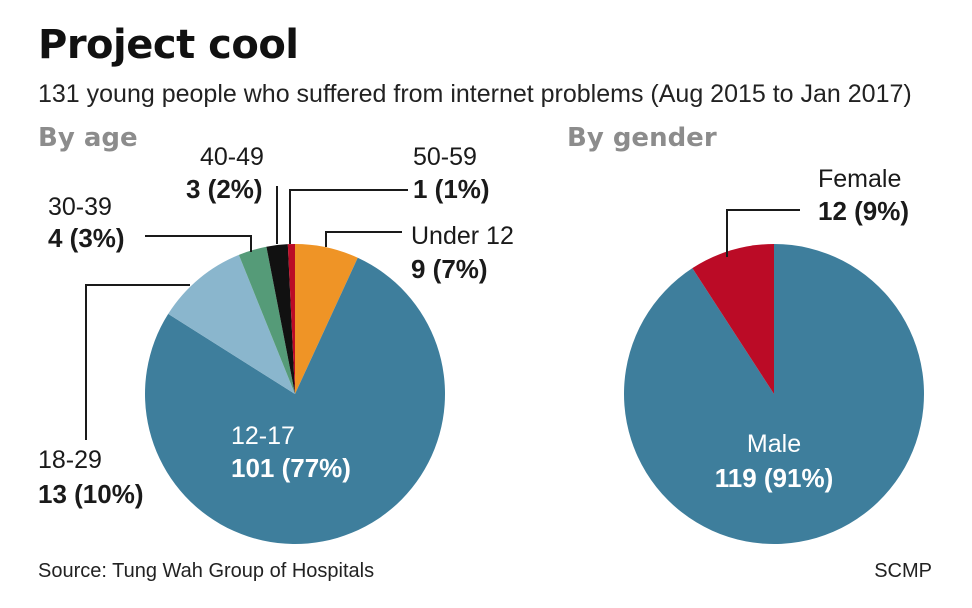 Image resolution: width=972 pixels, height=608 pixels. What do you see at coordinates (88, 138) in the screenshot?
I see `by-age-label: By age` at bounding box center [88, 138].